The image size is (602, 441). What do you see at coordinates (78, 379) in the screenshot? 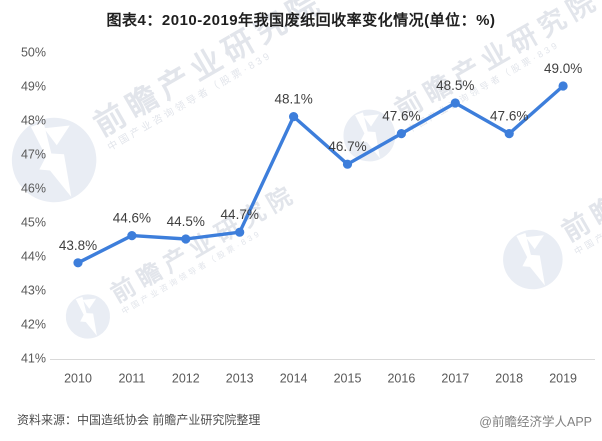
I see `x-axis-tick-label: 2010` at bounding box center [78, 379].